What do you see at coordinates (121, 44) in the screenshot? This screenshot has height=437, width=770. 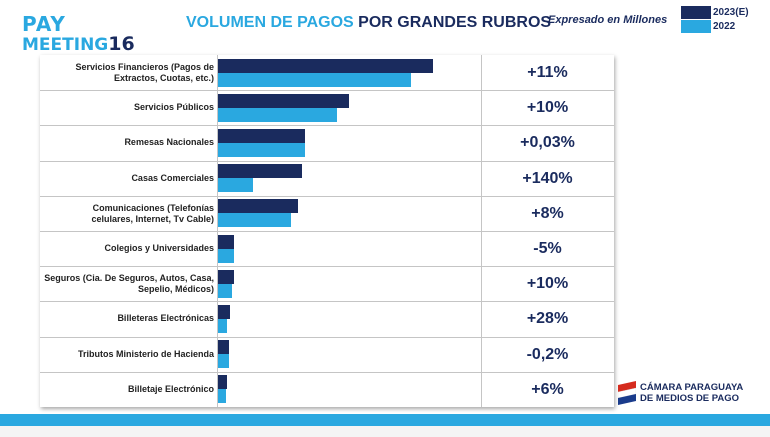 I see `logo-line2-num: 16` at bounding box center [121, 44].